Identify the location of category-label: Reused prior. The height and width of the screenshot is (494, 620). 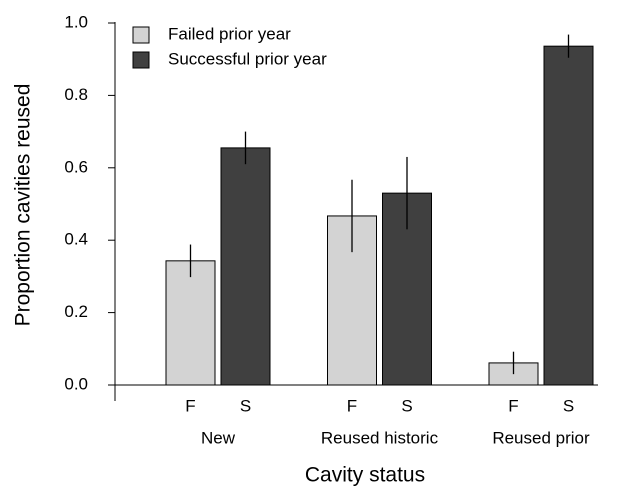
(541, 437).